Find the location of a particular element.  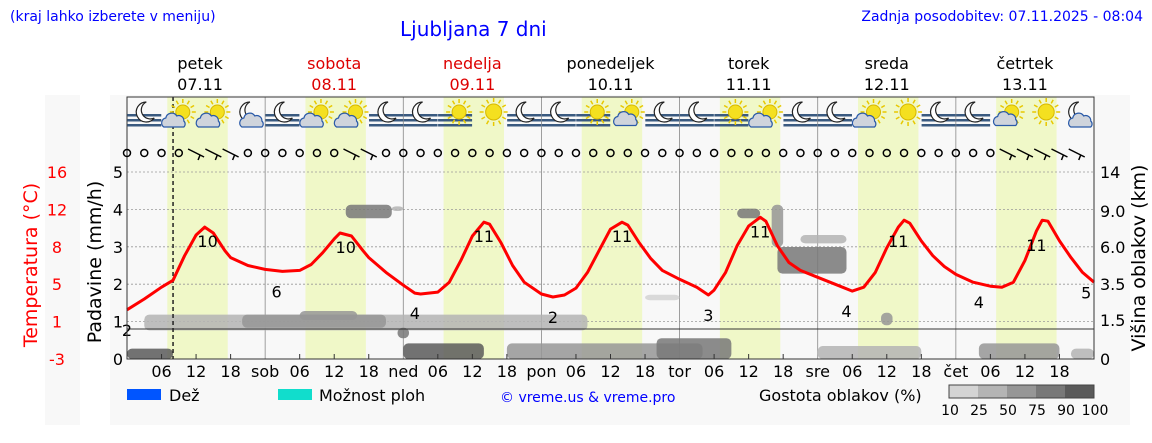

cloud-height-tick: 1.5 is located at coordinates (1112, 320).